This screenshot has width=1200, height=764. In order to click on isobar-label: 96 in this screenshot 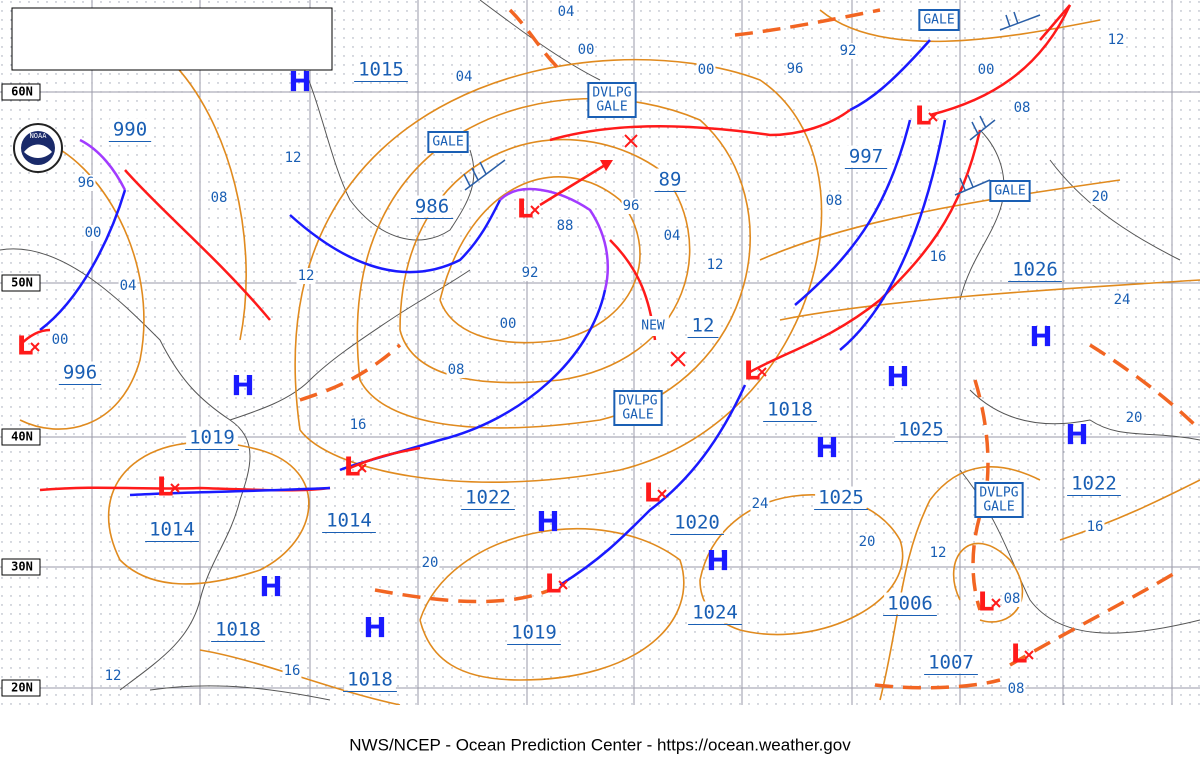, I will do `click(86, 183)`.